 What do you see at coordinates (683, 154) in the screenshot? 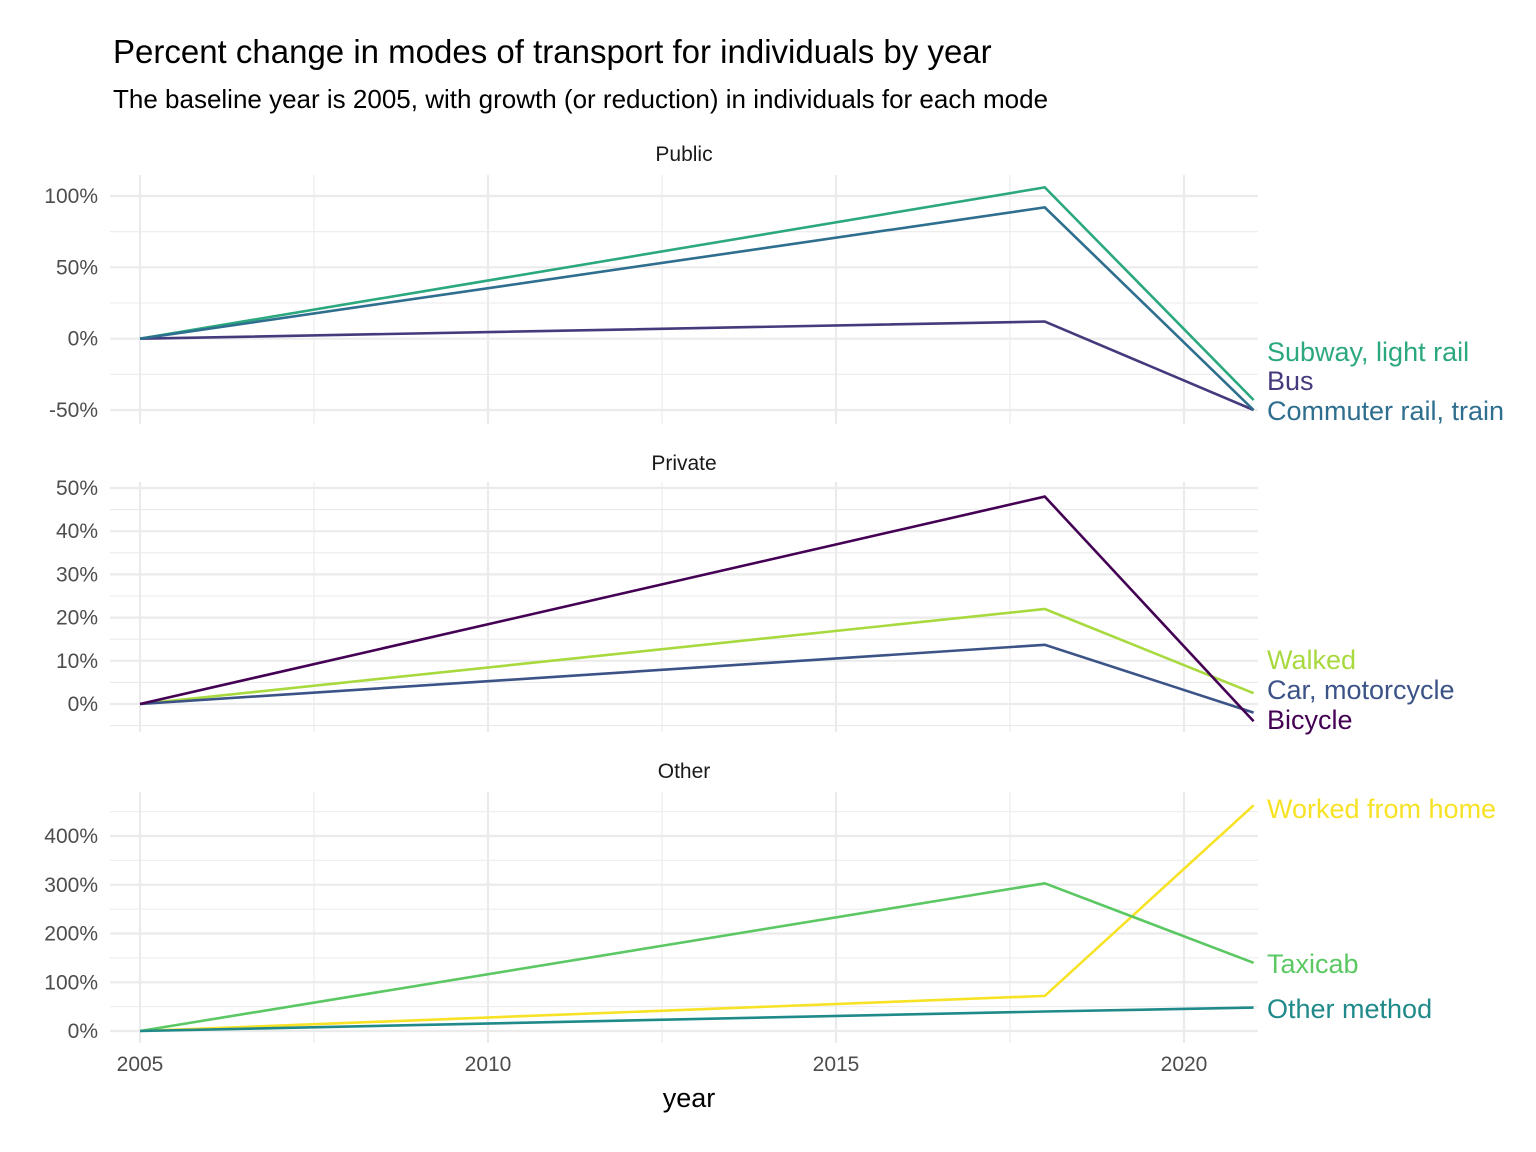
I see `facet-strip-label: Public` at bounding box center [683, 154].